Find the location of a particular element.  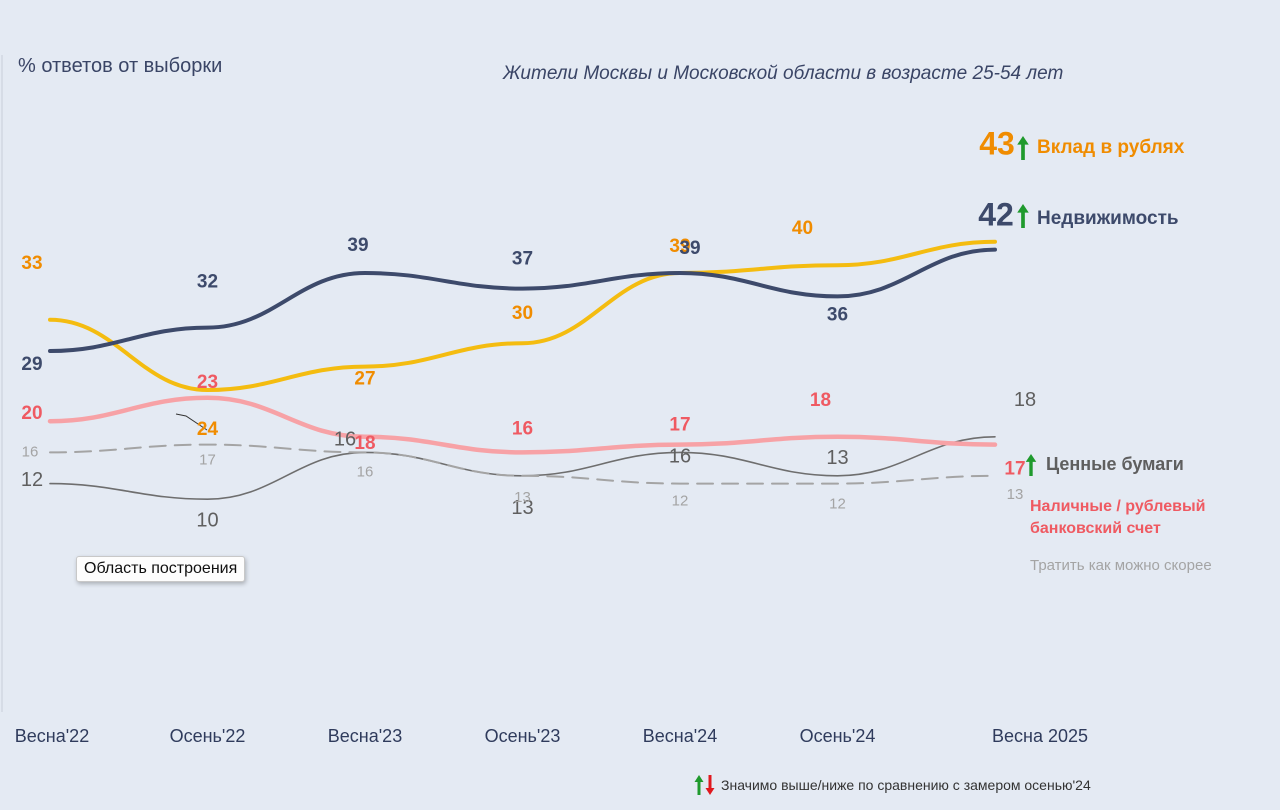

data-label: 37 is located at coordinates (522, 259).